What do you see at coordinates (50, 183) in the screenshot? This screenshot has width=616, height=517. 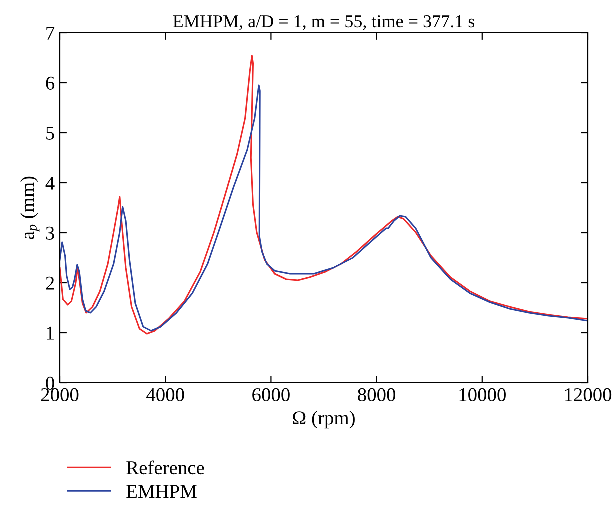 I see `y-tick-label: 4` at bounding box center [50, 183].